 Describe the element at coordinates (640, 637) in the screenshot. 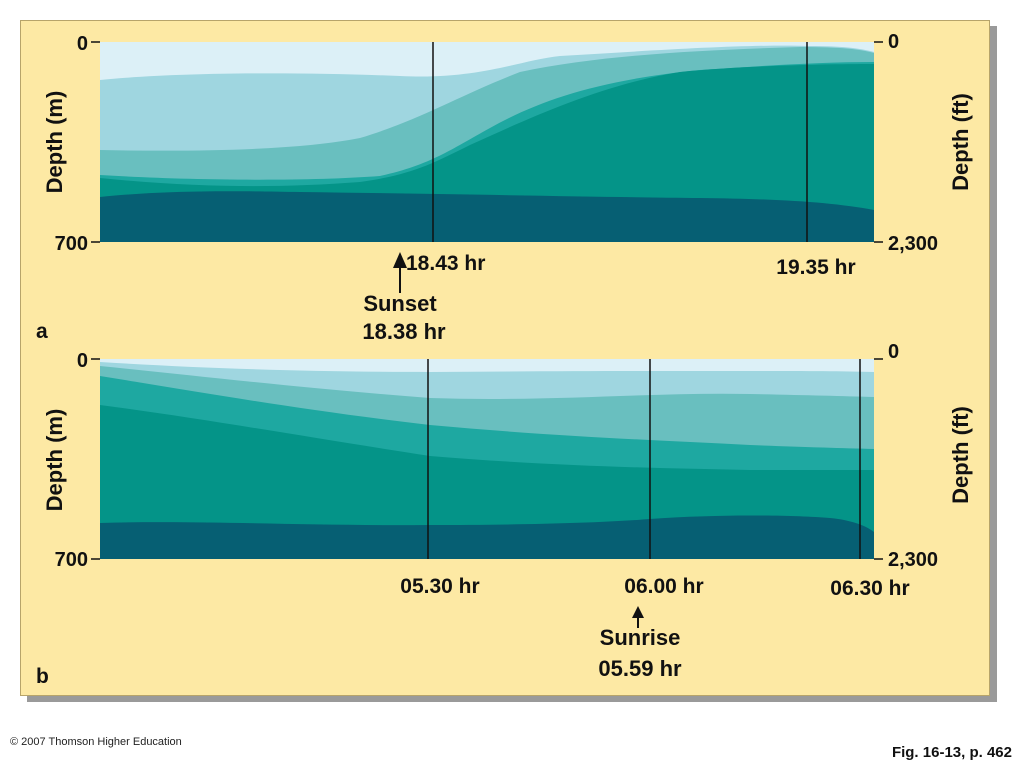

I see `sunrise-label: Sunrise` at that location.